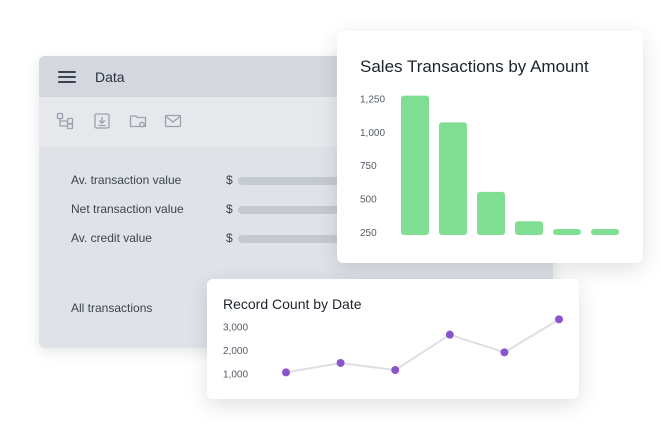 The image size is (663, 438). What do you see at coordinates (292, 304) in the screenshot?
I see `record-chart-title: Record Count by Date` at bounding box center [292, 304].